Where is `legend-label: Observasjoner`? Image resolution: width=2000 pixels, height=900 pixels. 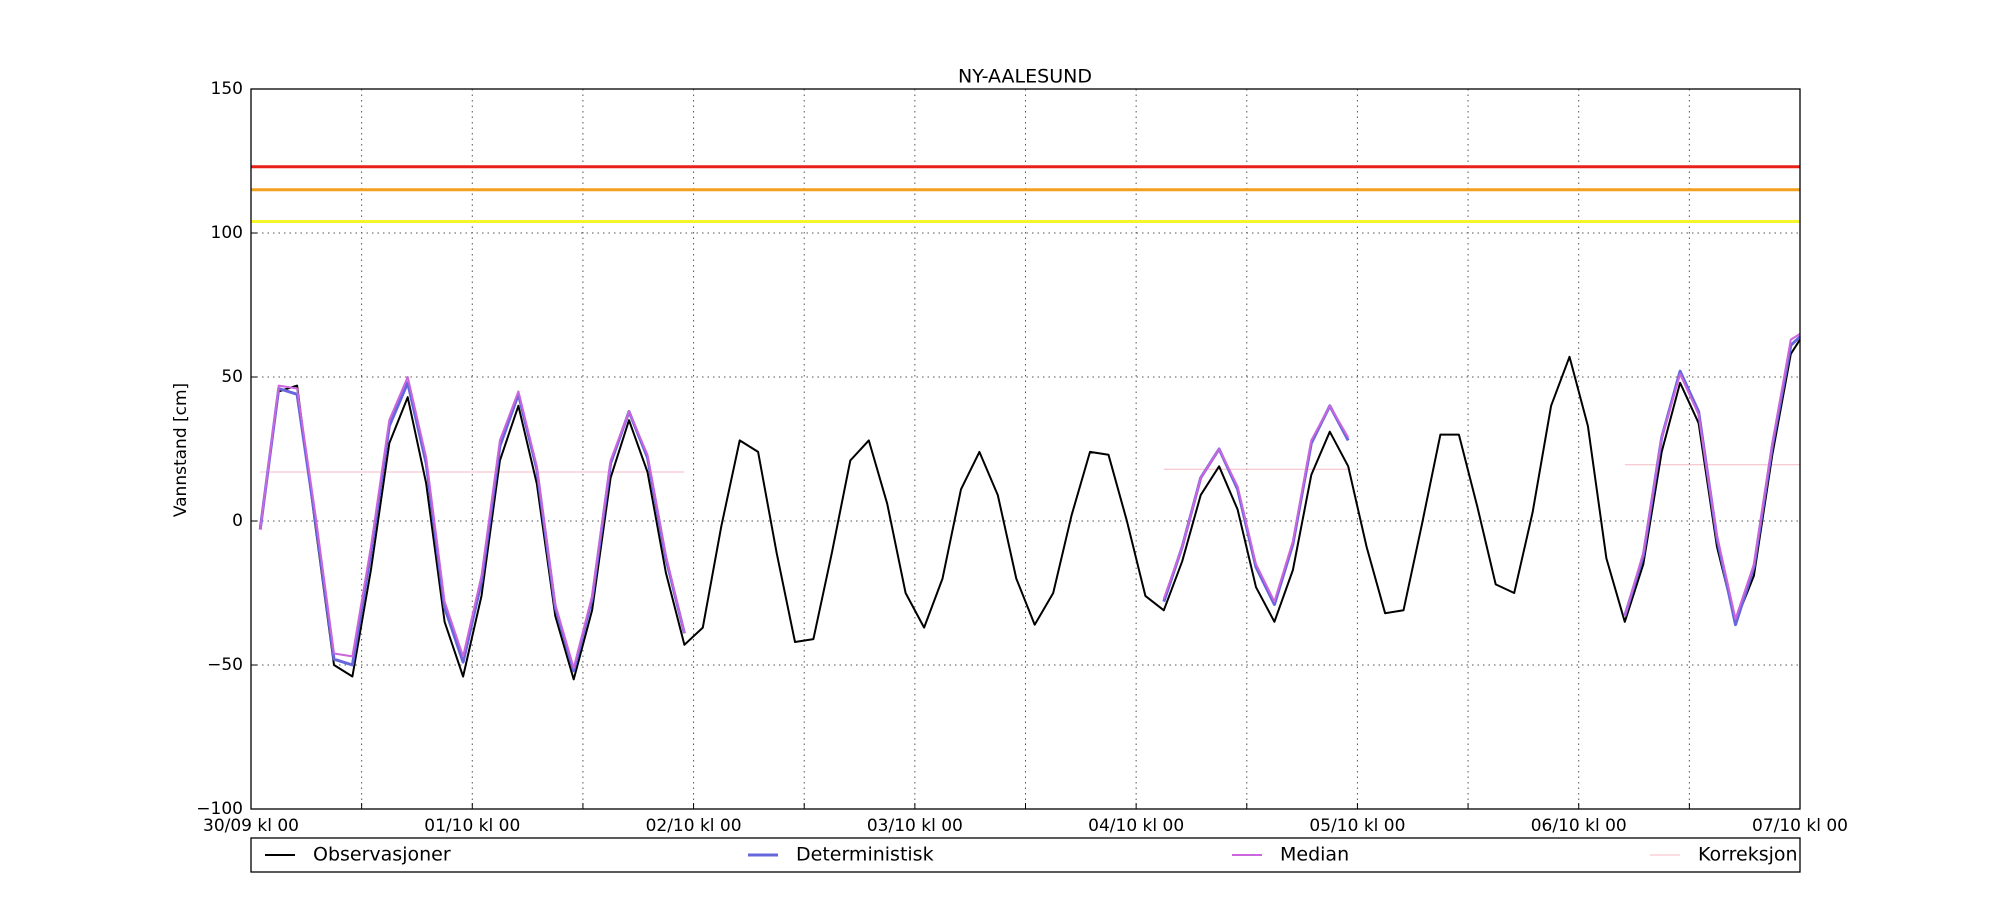
legend-label: Observasjoner is located at coordinates (382, 855).